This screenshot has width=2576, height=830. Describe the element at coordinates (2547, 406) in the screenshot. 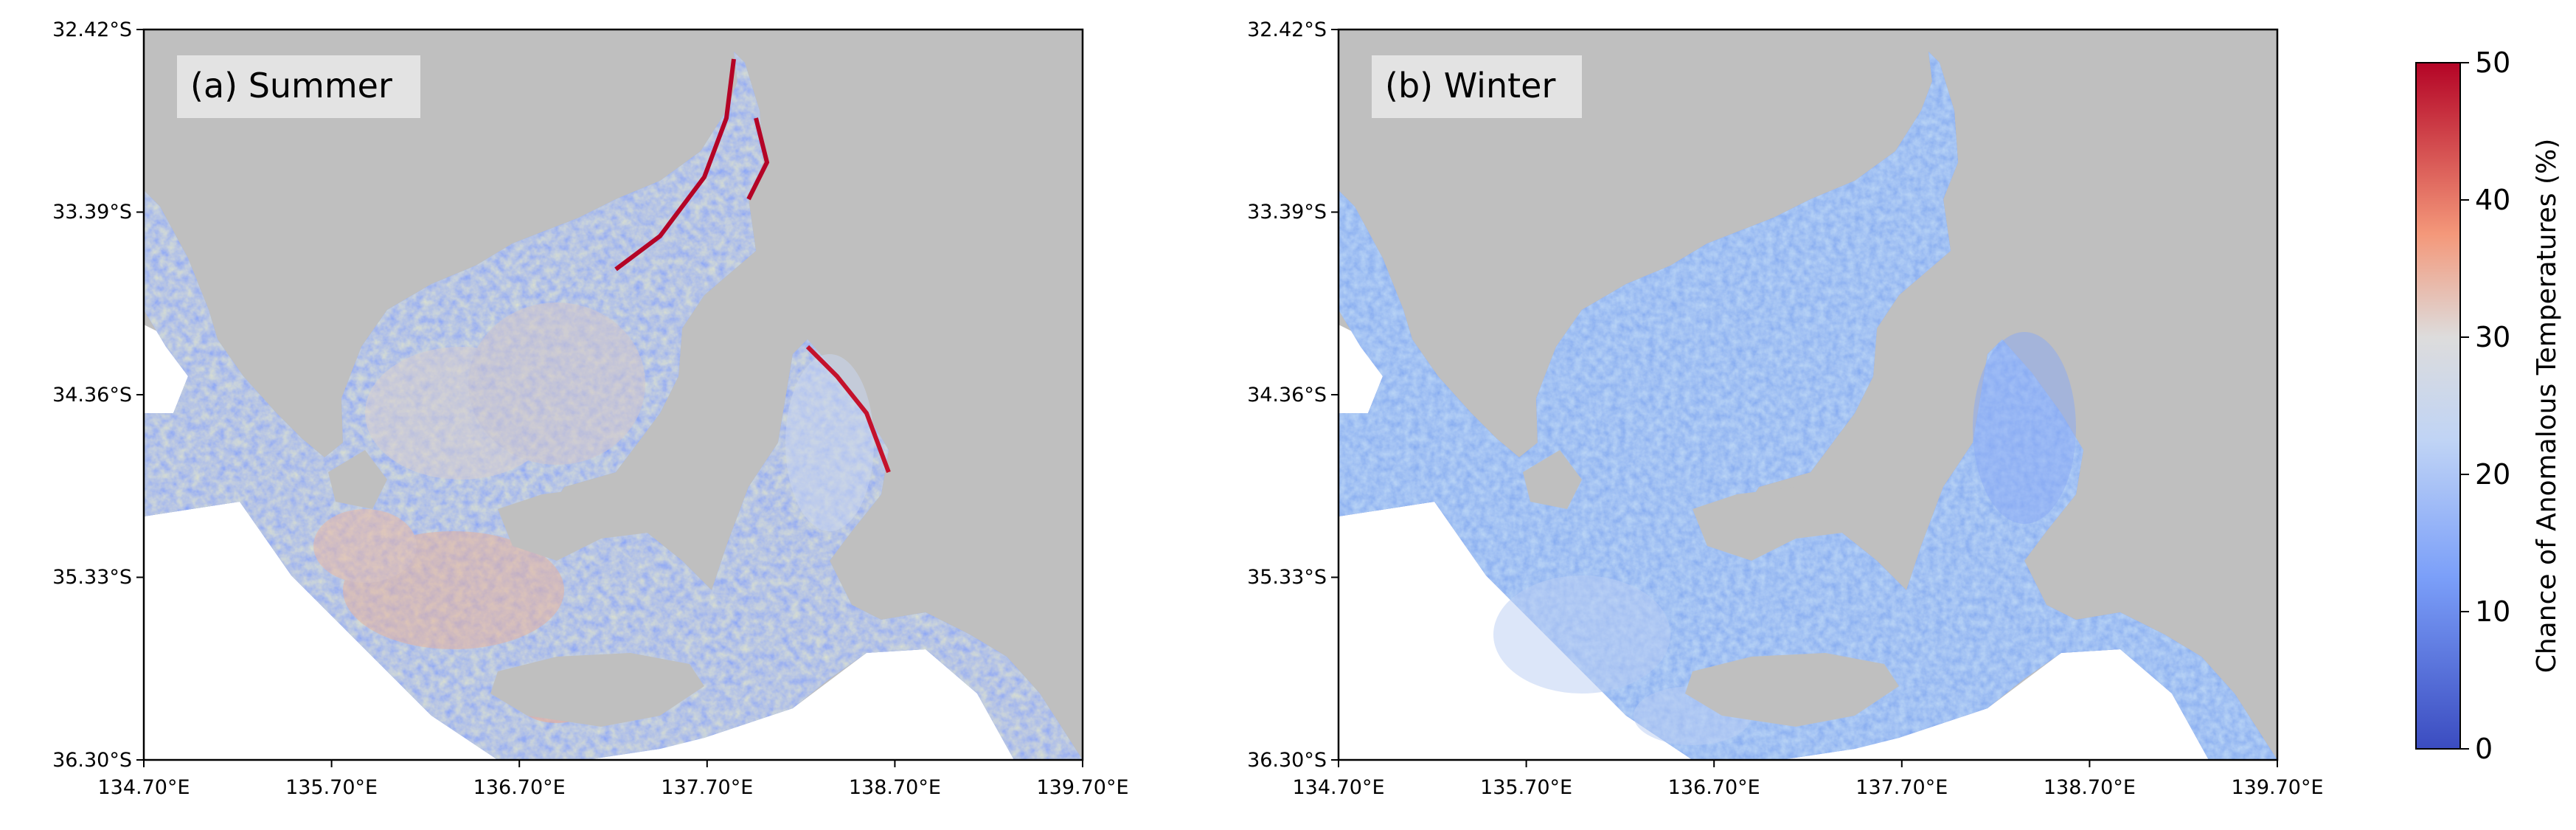

I see `colorbar-label: Chance of Anomalous Temperatures (%)` at that location.